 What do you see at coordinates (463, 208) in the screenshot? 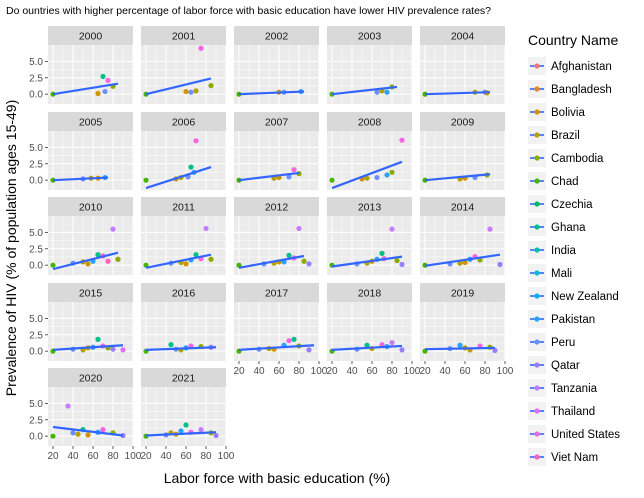
I see `facet-strip-label: 2014` at bounding box center [463, 208].